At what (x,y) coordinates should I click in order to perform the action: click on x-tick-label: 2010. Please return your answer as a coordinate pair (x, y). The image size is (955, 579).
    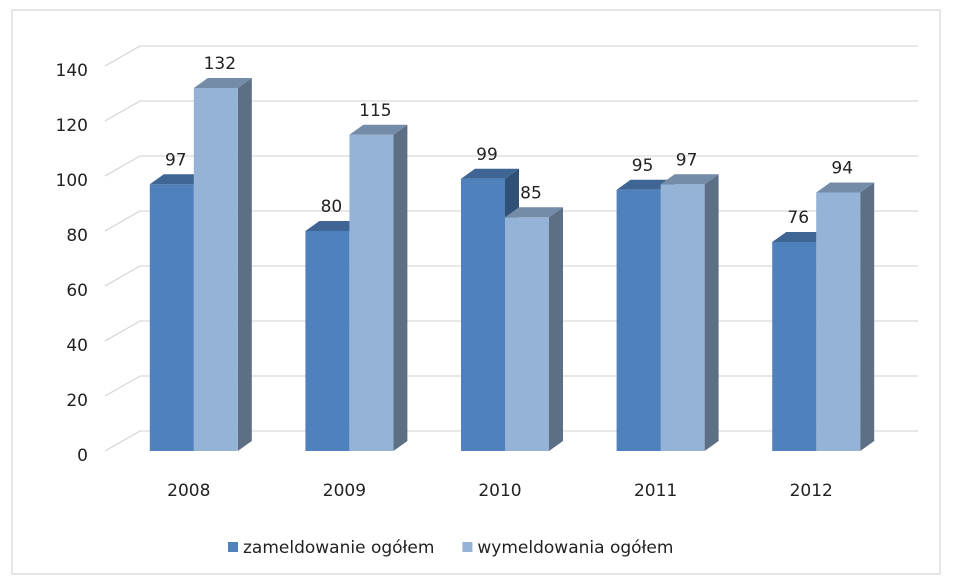
    Looking at the image, I should click on (499, 491).